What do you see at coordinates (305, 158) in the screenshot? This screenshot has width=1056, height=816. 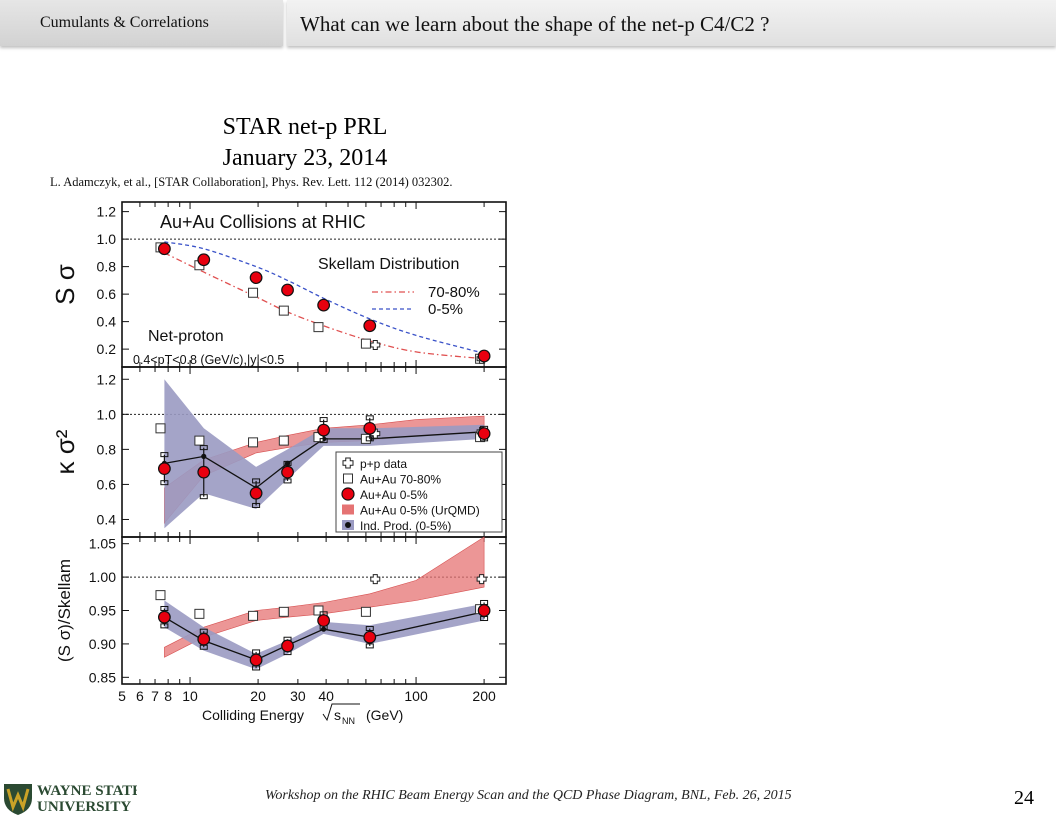 I see `figure-title-line2: January 23, 2014` at bounding box center [305, 158].